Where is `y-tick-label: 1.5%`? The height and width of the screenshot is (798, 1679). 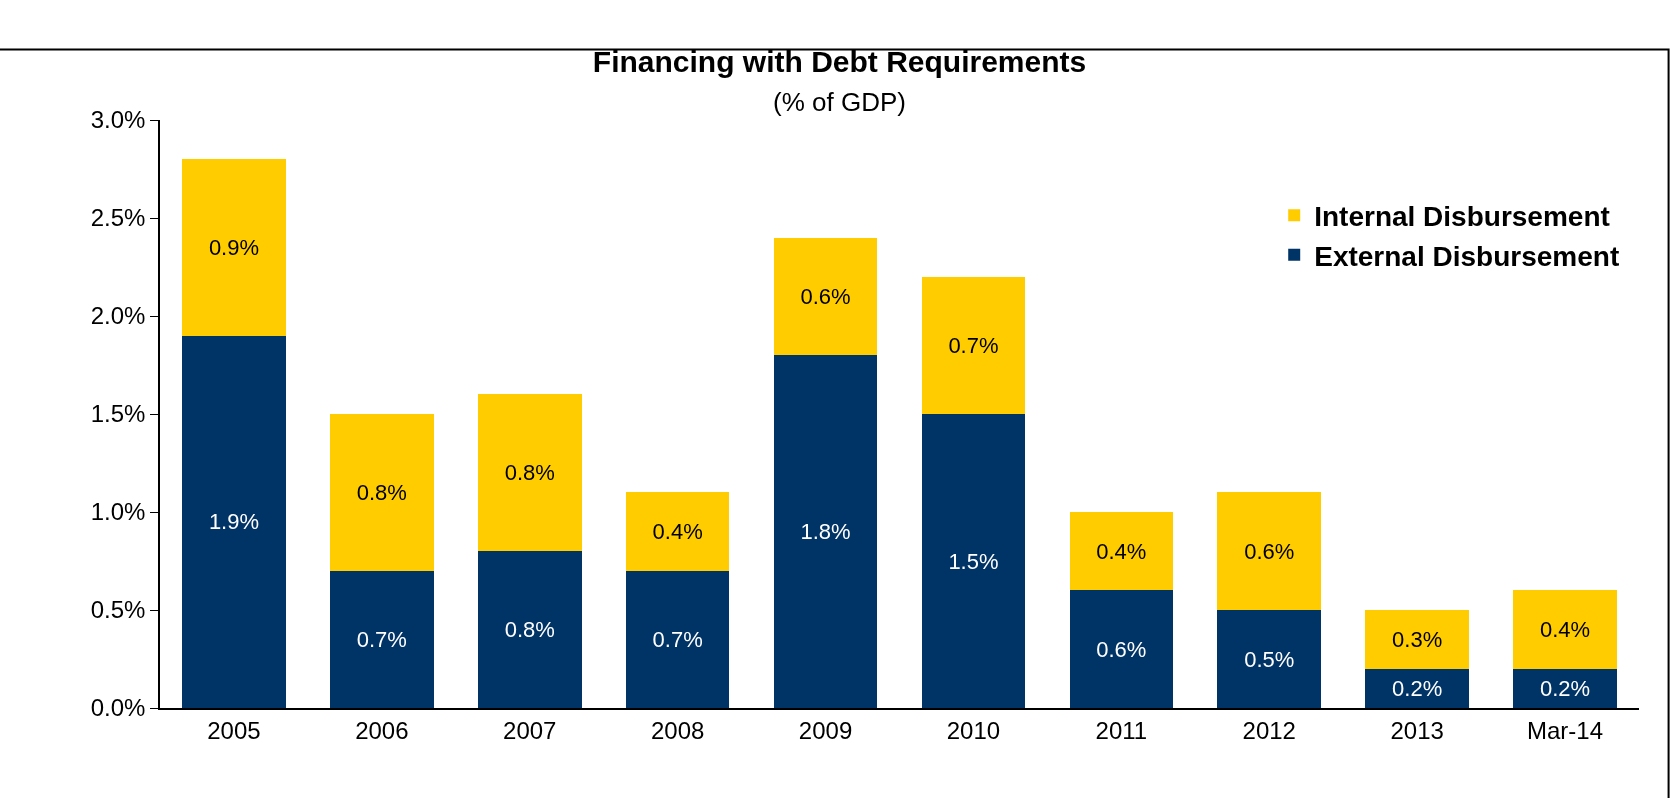
y-tick-label: 1.5% is located at coordinates (118, 414).